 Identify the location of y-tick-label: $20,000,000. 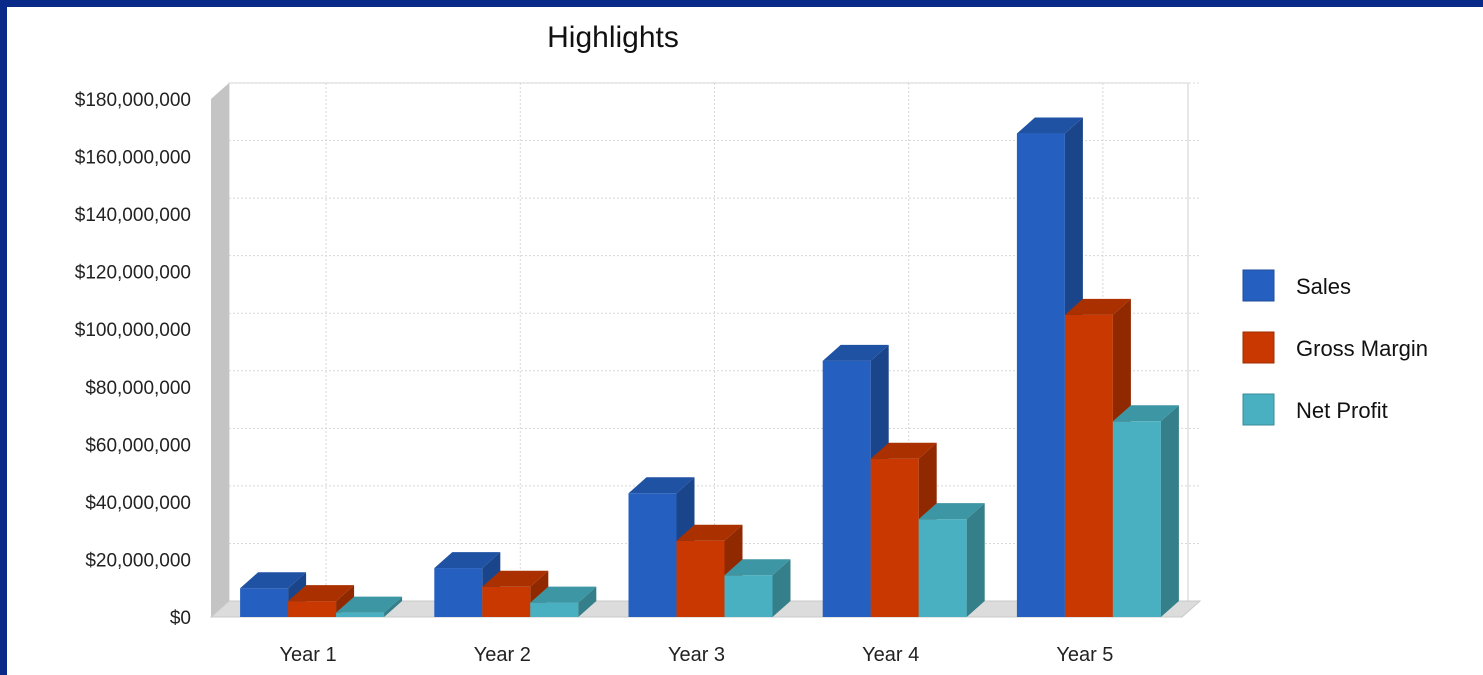
(138, 560).